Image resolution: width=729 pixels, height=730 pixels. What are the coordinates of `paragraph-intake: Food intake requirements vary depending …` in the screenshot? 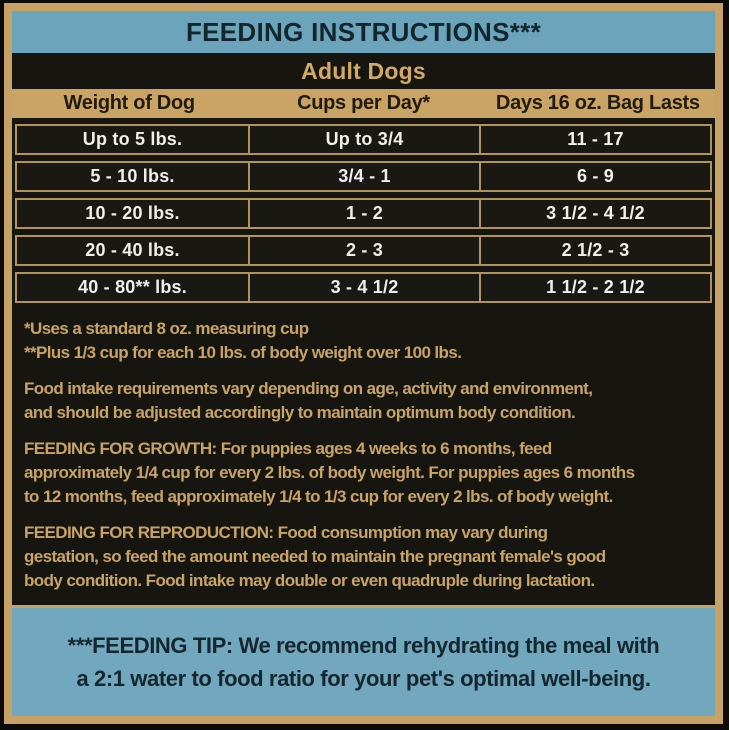 It's located at (308, 400).